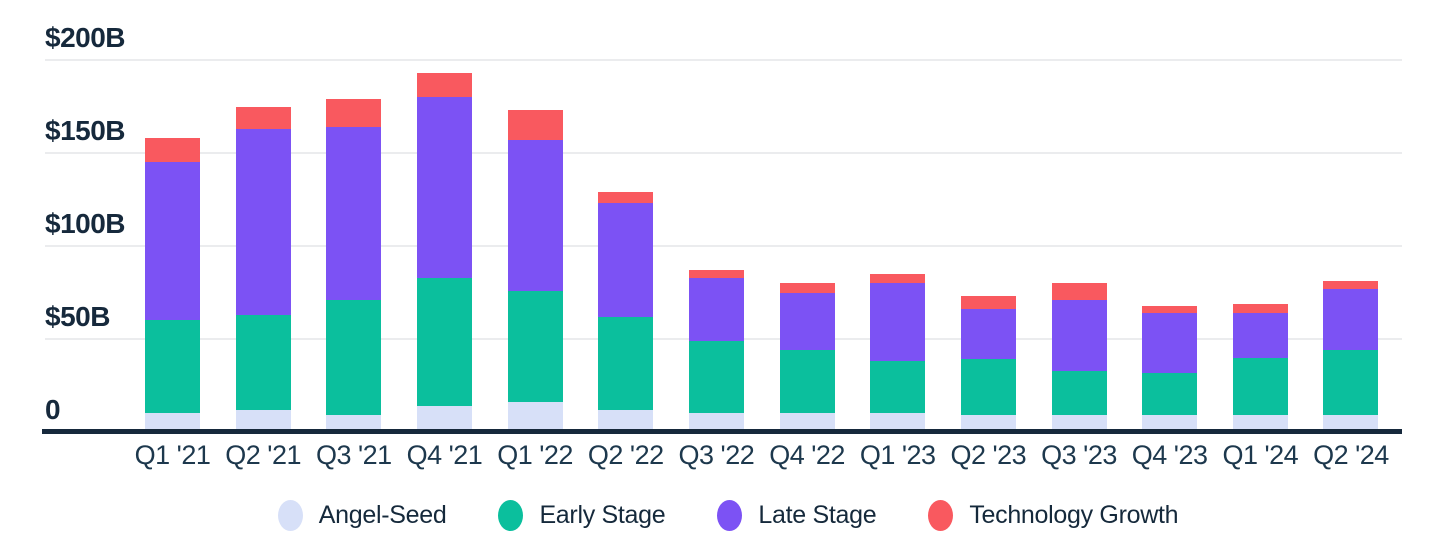 This screenshot has height=546, width=1456. I want to click on legend-label: Early Stage, so click(602, 515).